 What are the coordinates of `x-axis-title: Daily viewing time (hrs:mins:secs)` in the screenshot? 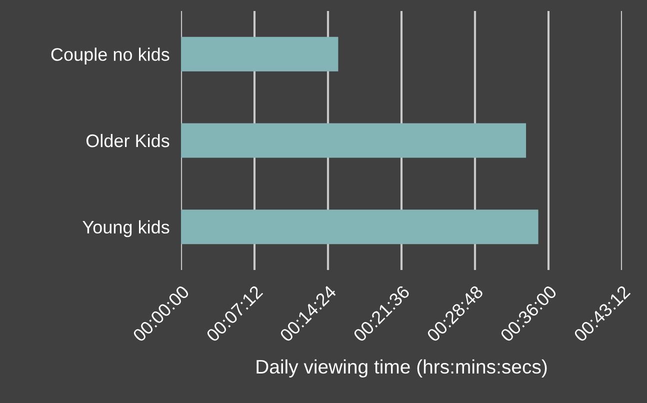 It's located at (401, 368).